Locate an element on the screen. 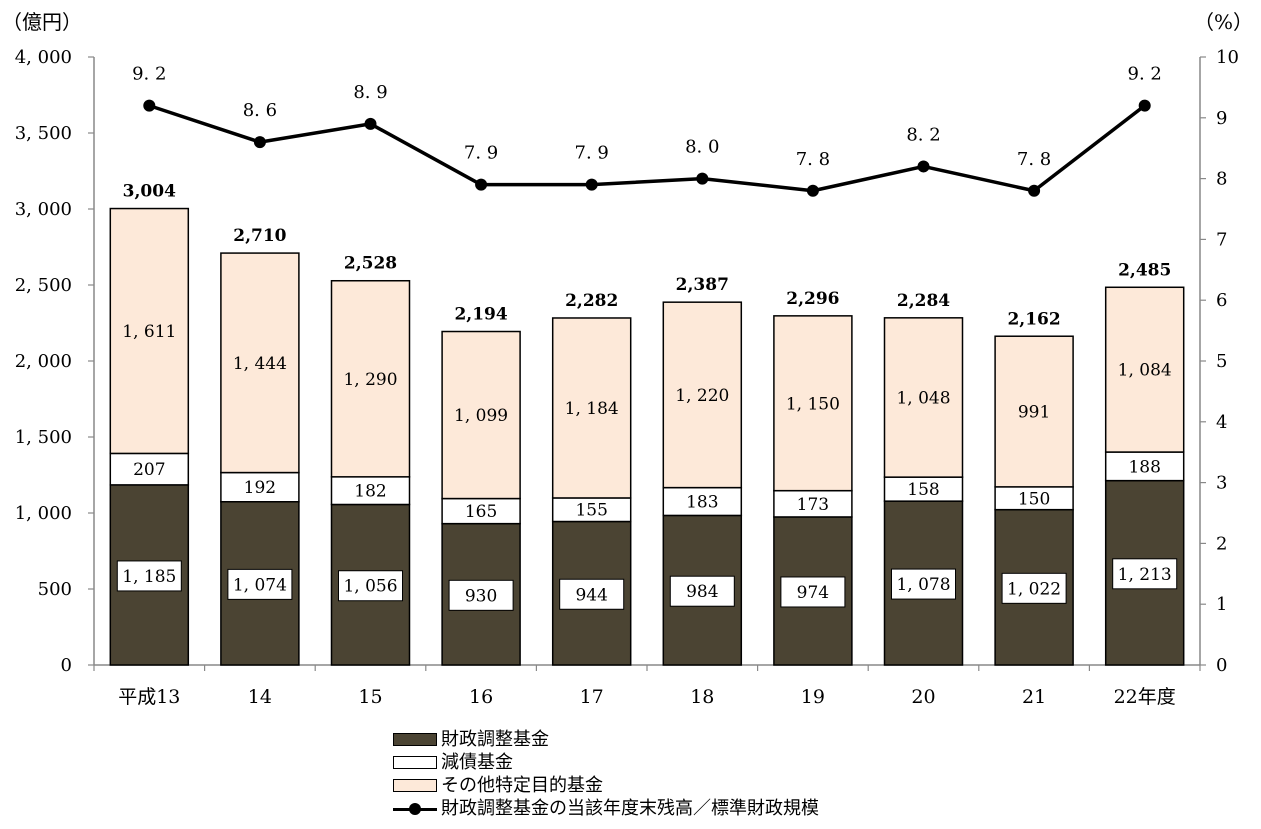 Image resolution: width=1261 pixels, height=829 pixels. y2-tick-label: 1 is located at coordinates (1221, 604).